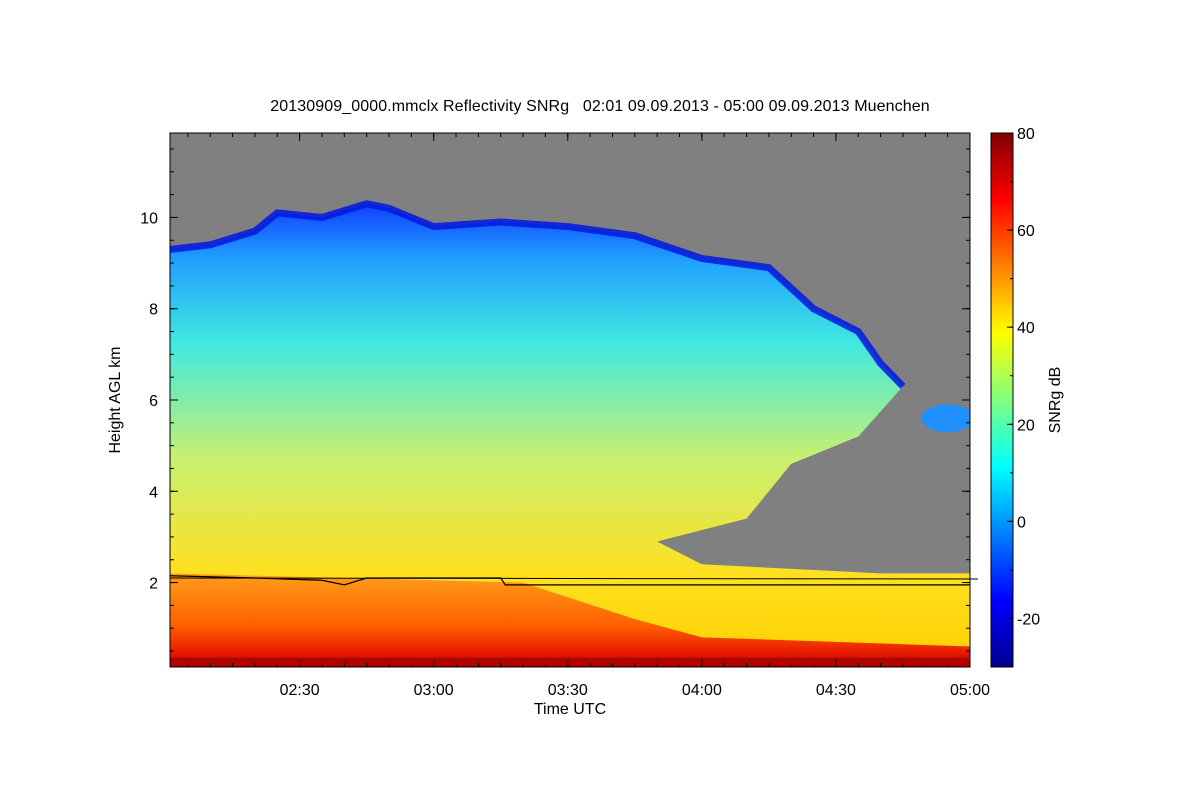 The height and width of the screenshot is (800, 1200). I want to click on colorbar-tick-label: -20, so click(1028, 619).